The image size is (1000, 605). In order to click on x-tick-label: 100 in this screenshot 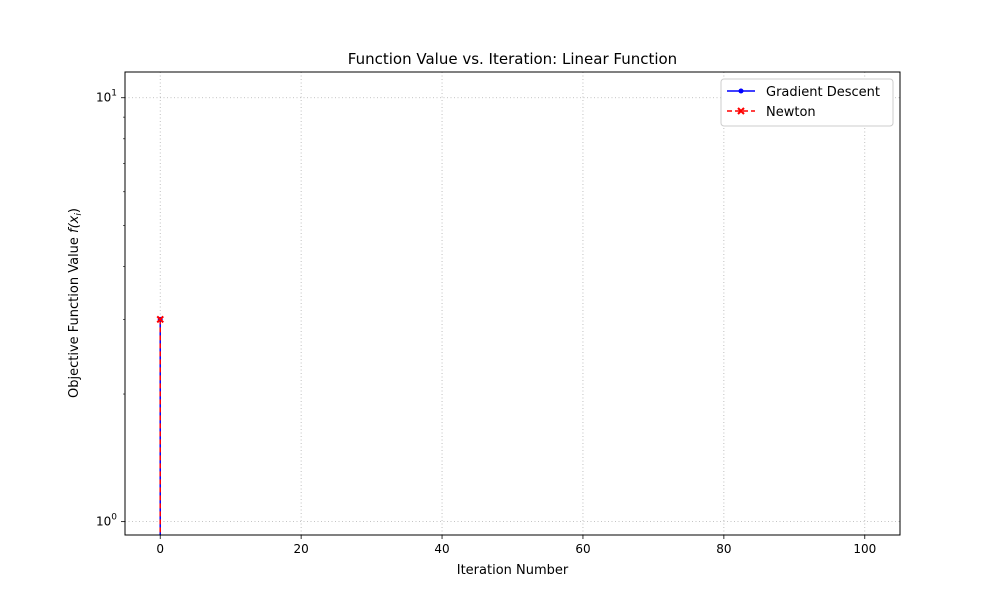, I will do `click(864, 549)`.